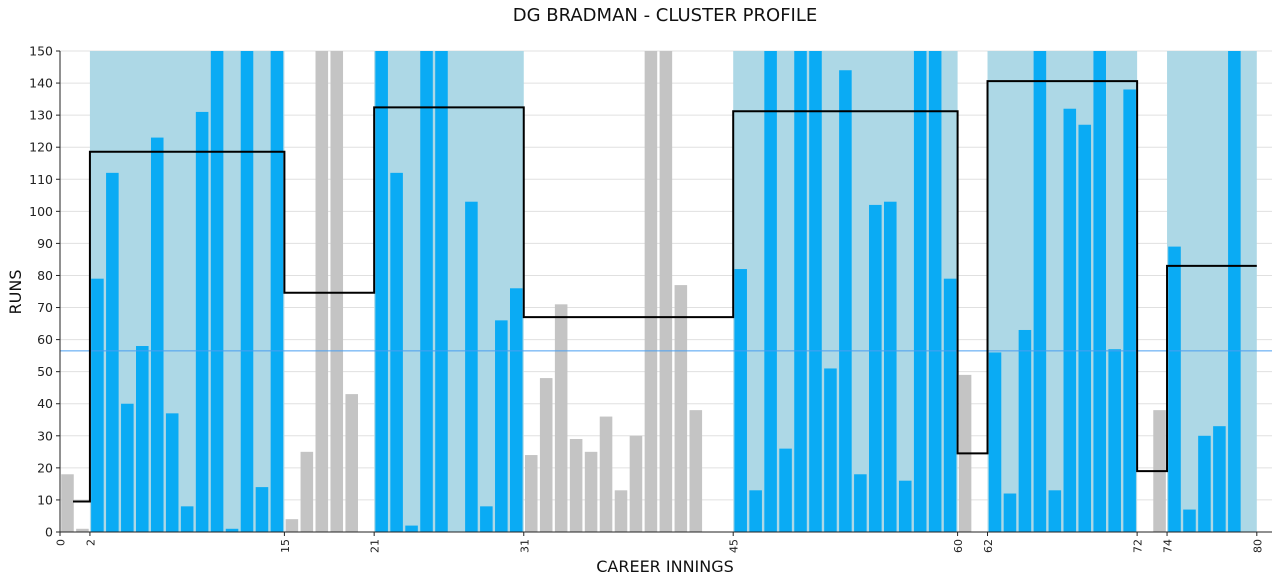 This screenshot has width=1280, height=583. What do you see at coordinates (45, 403) in the screenshot?
I see `y-tick-label: 40` at bounding box center [45, 403].